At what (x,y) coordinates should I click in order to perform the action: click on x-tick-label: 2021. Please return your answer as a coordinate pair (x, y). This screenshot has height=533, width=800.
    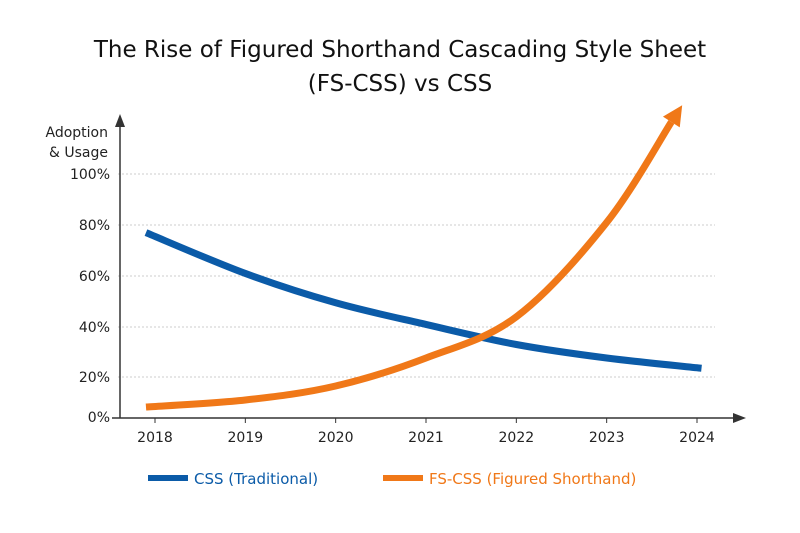
    Looking at the image, I should click on (426, 438).